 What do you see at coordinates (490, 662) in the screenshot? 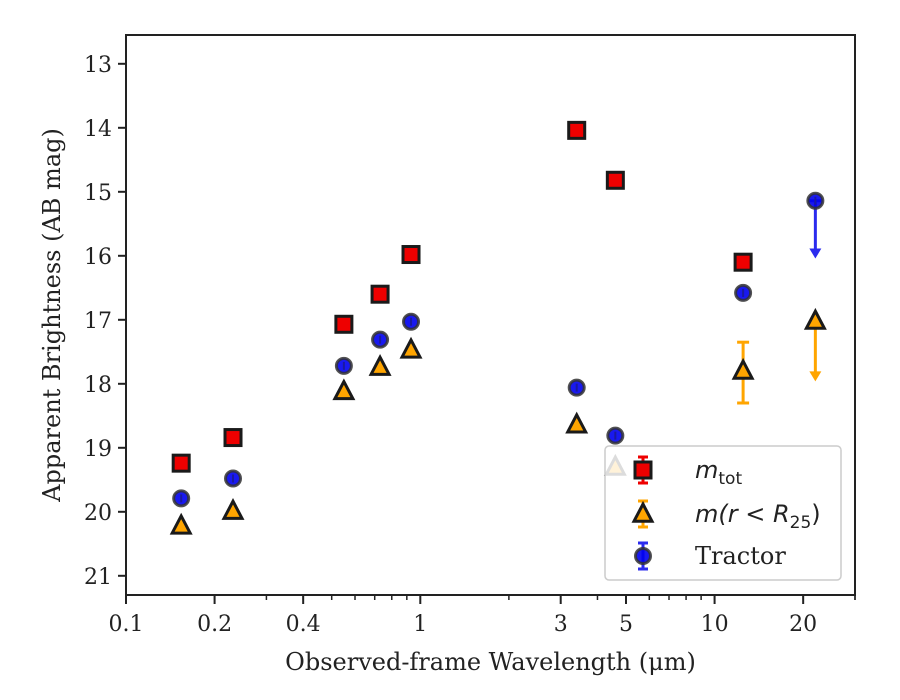
I see `x-axis-label: Observed-frame Wavelength (μm)` at bounding box center [490, 662].